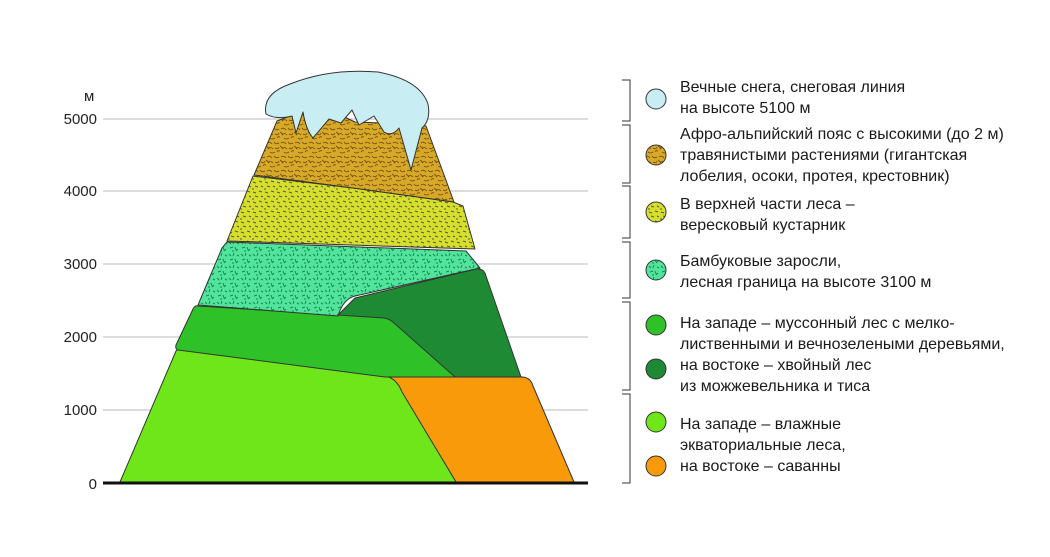 This screenshot has width=1050, height=557. What do you see at coordinates (626, 212) in the screenshot?
I see `bracket-heath` at bounding box center [626, 212].